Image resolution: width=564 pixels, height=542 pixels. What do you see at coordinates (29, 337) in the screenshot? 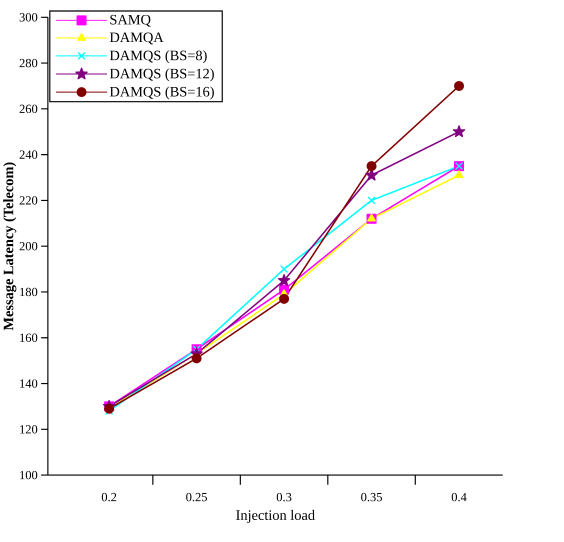
I see `y-tick-label: 160` at bounding box center [29, 337].